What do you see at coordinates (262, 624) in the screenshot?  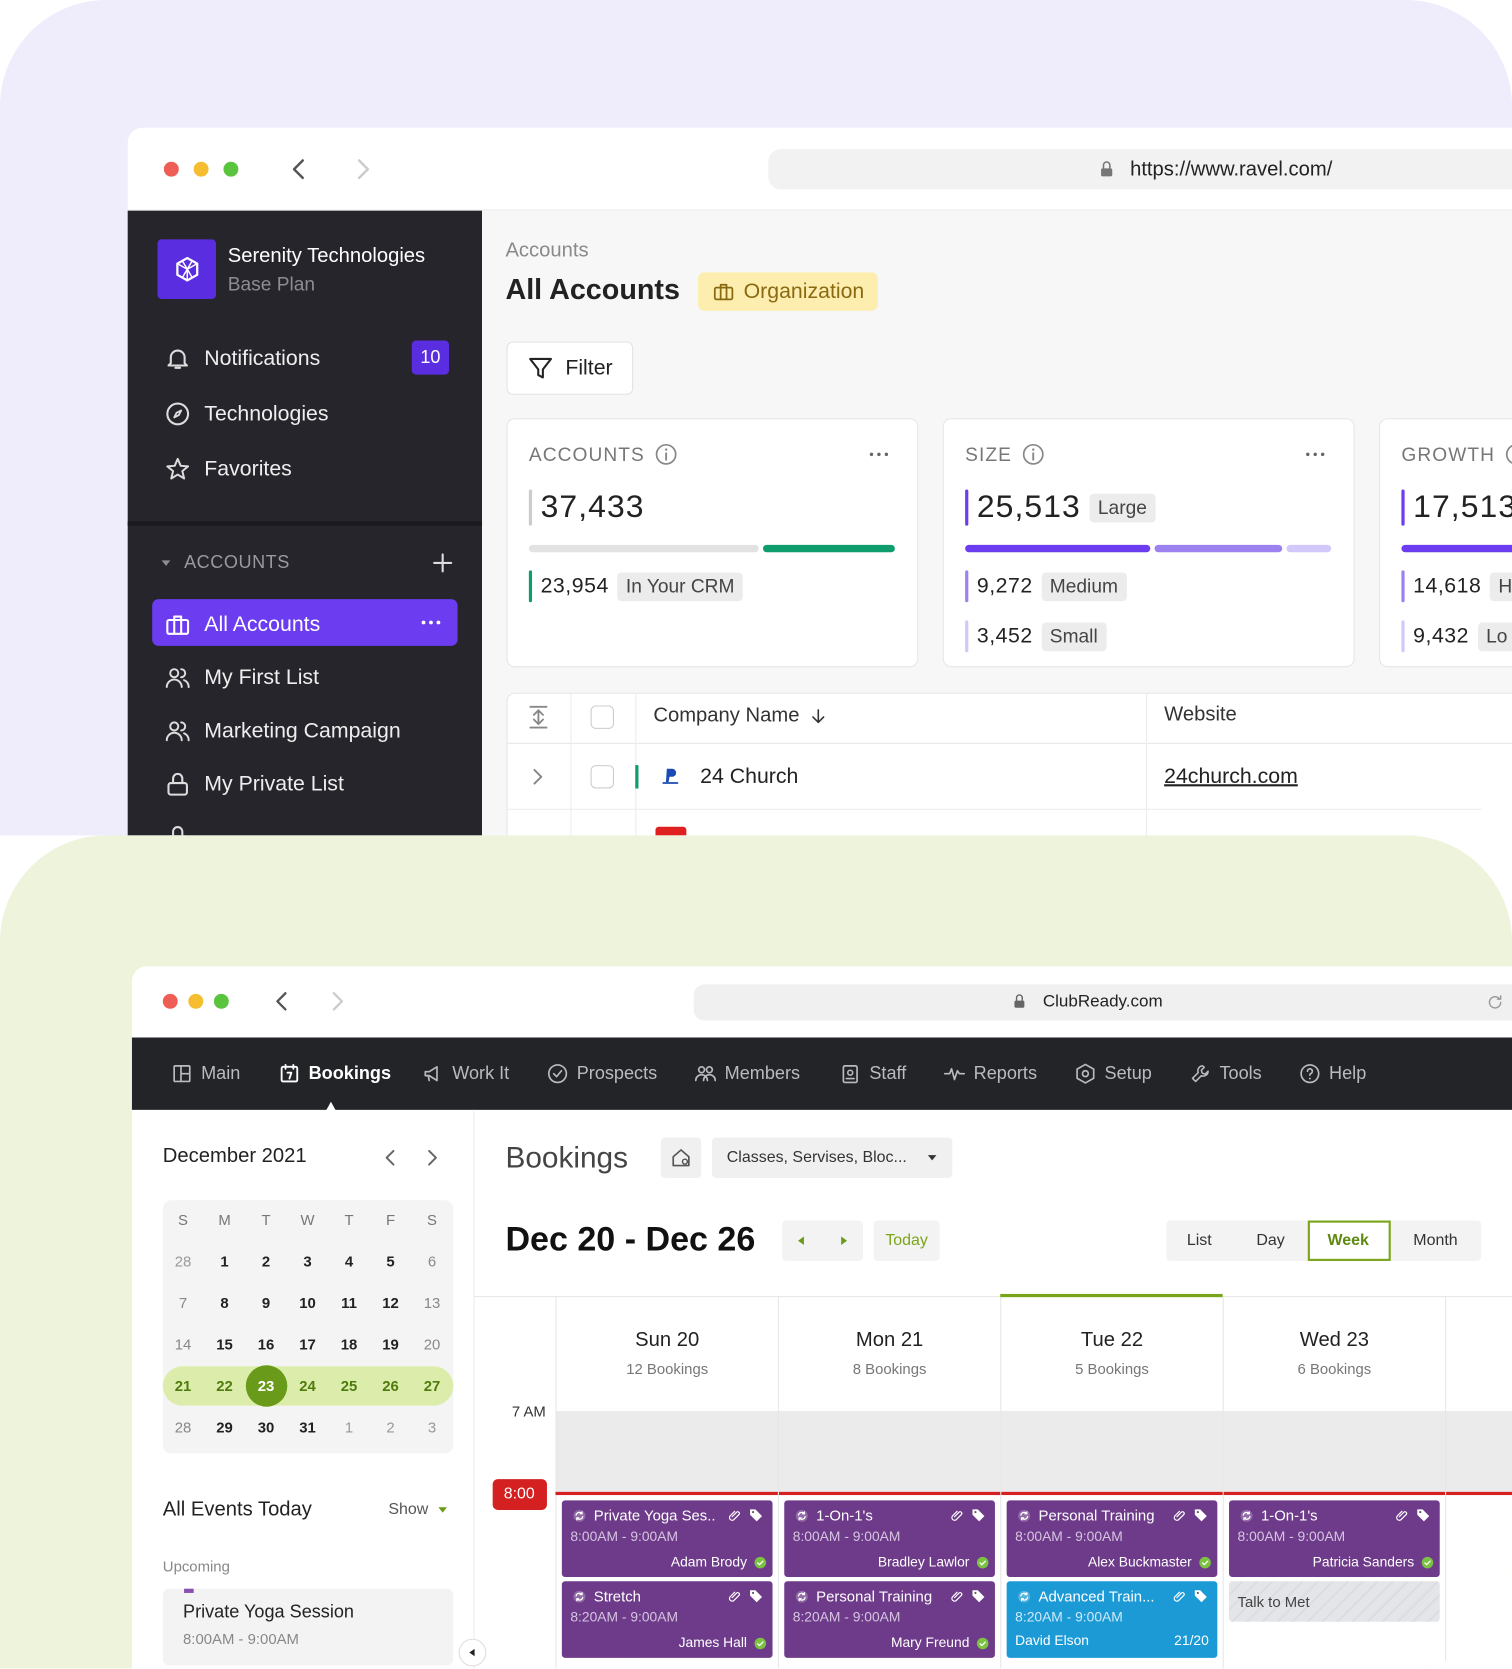 I see `list-item: All Accounts` at bounding box center [262, 624].